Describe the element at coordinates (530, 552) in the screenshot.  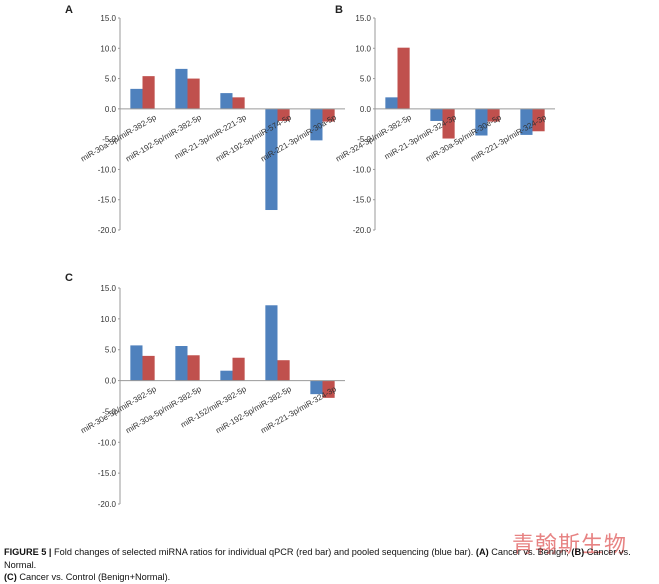
I see `caption-a-text: Cancer vs. Benign;` at that location.